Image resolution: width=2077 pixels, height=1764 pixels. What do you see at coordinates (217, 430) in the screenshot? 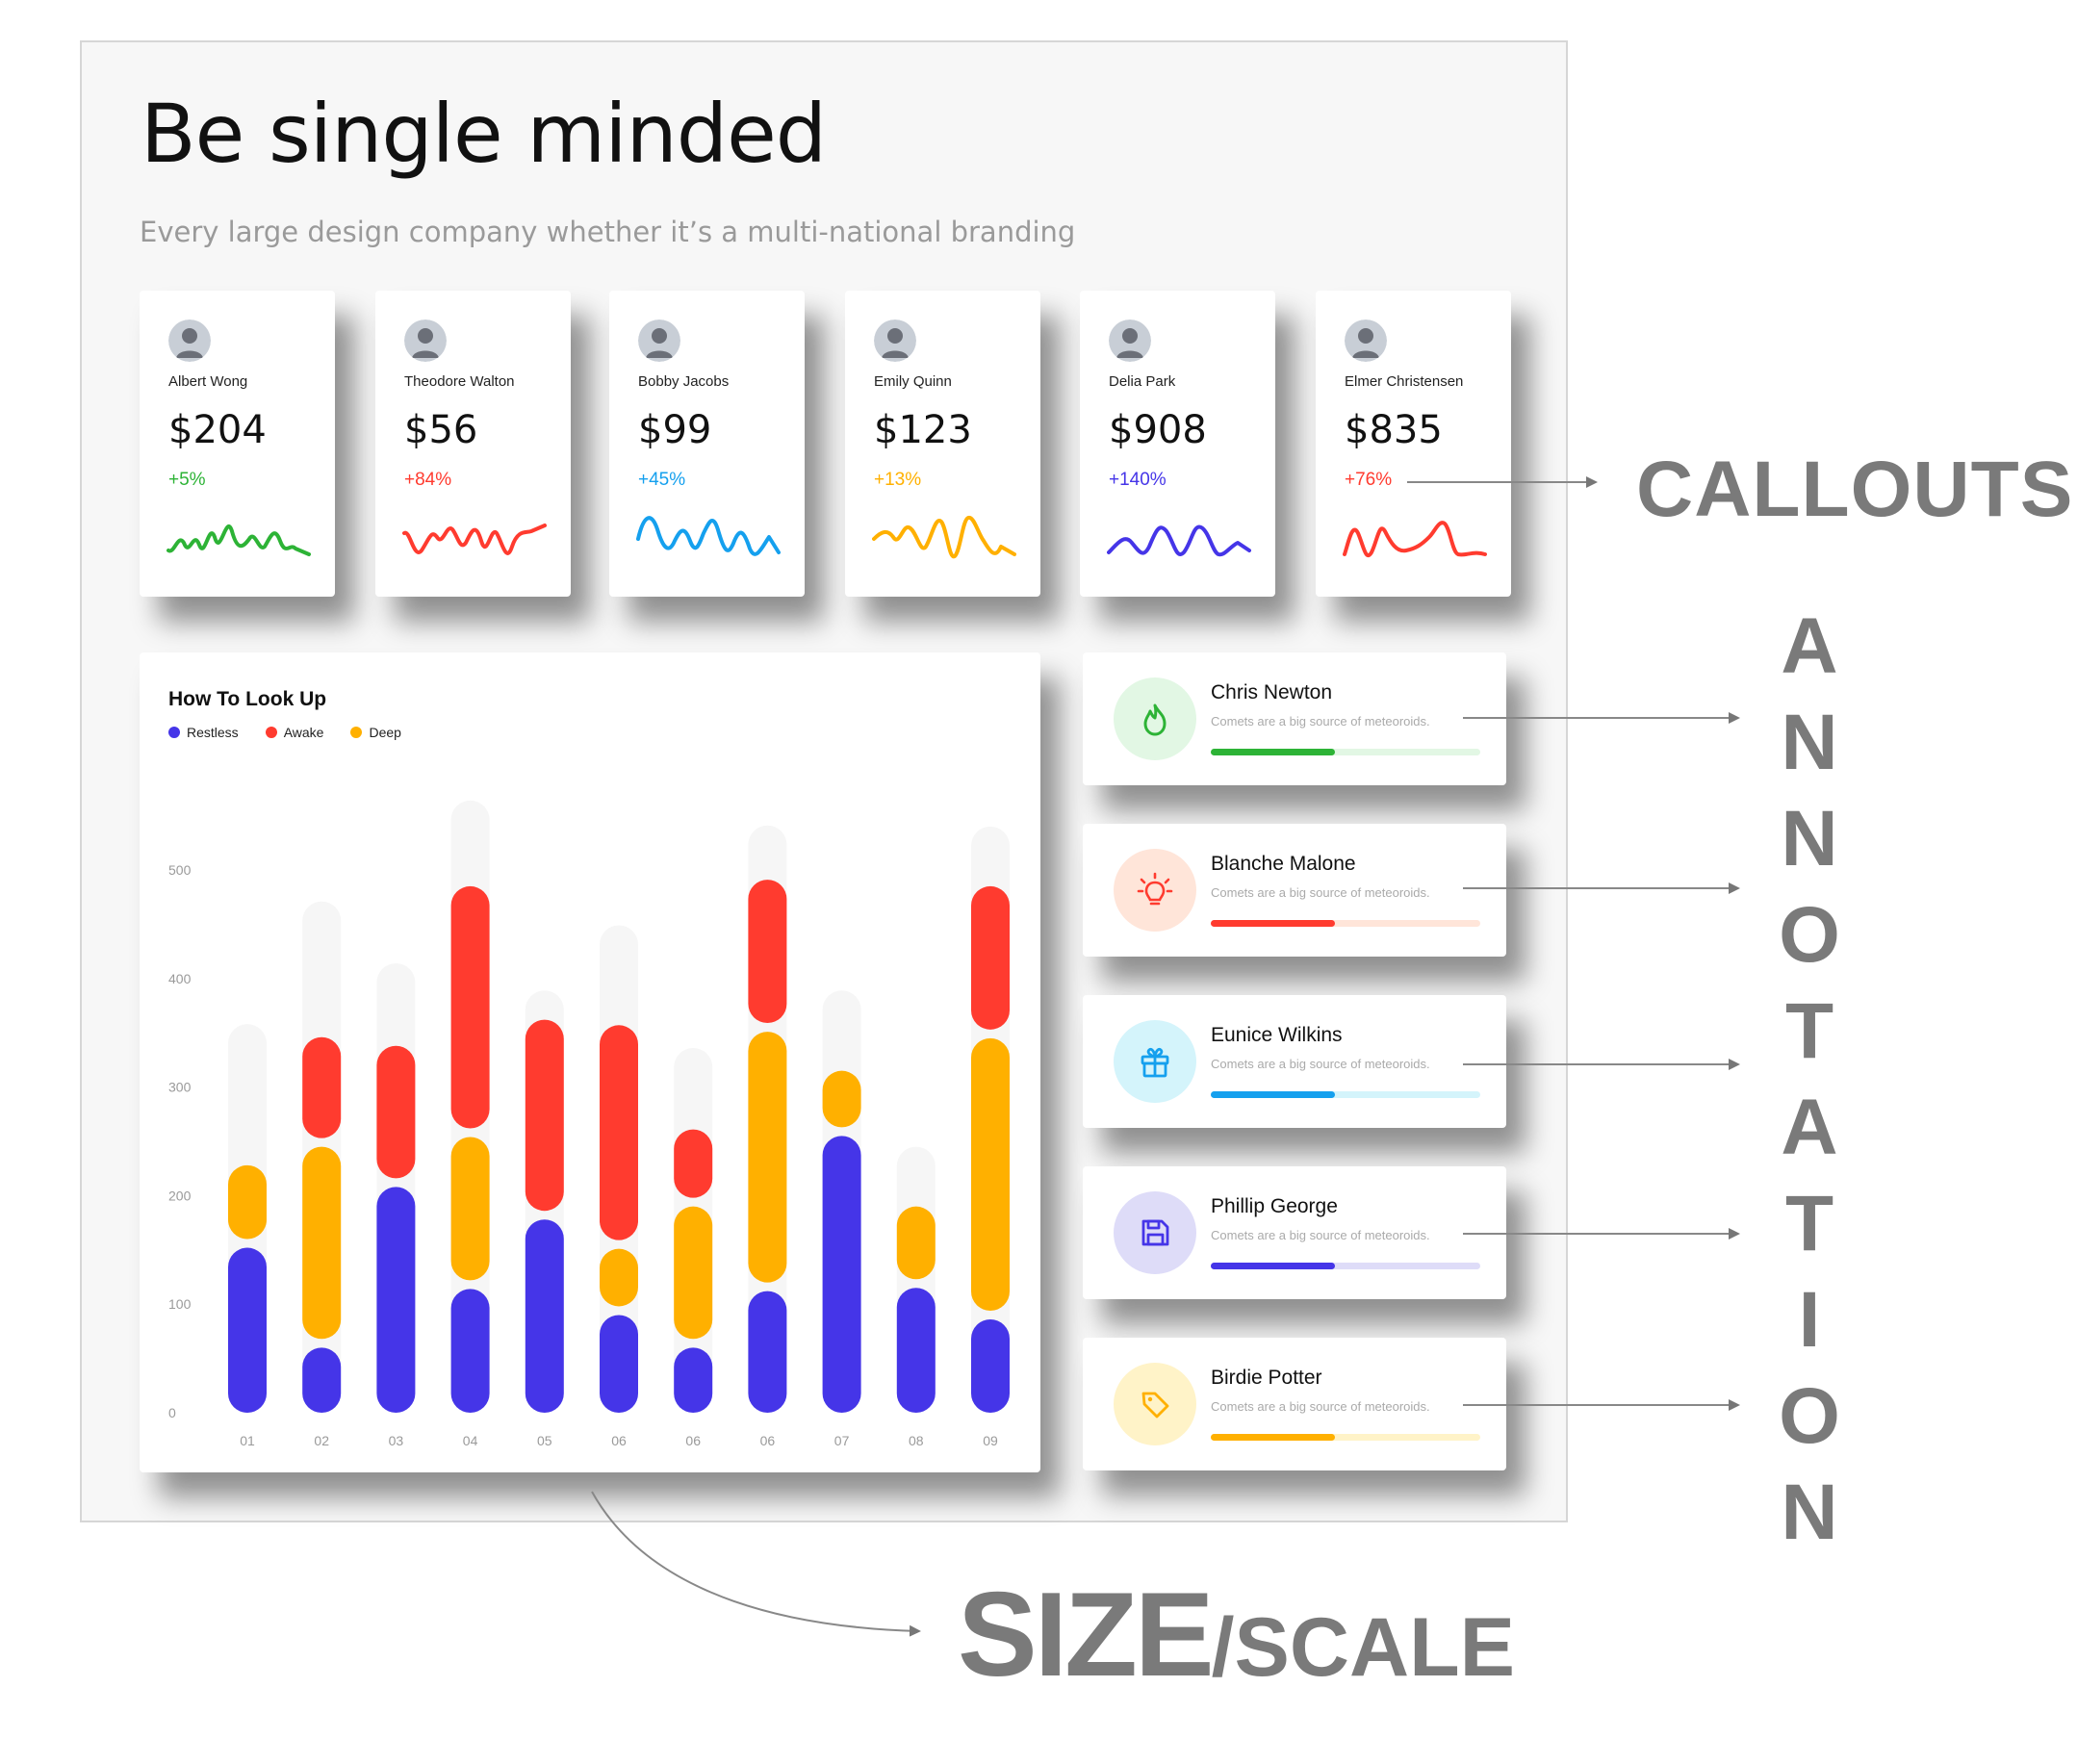
I see `stat-value: $204` at bounding box center [217, 430].